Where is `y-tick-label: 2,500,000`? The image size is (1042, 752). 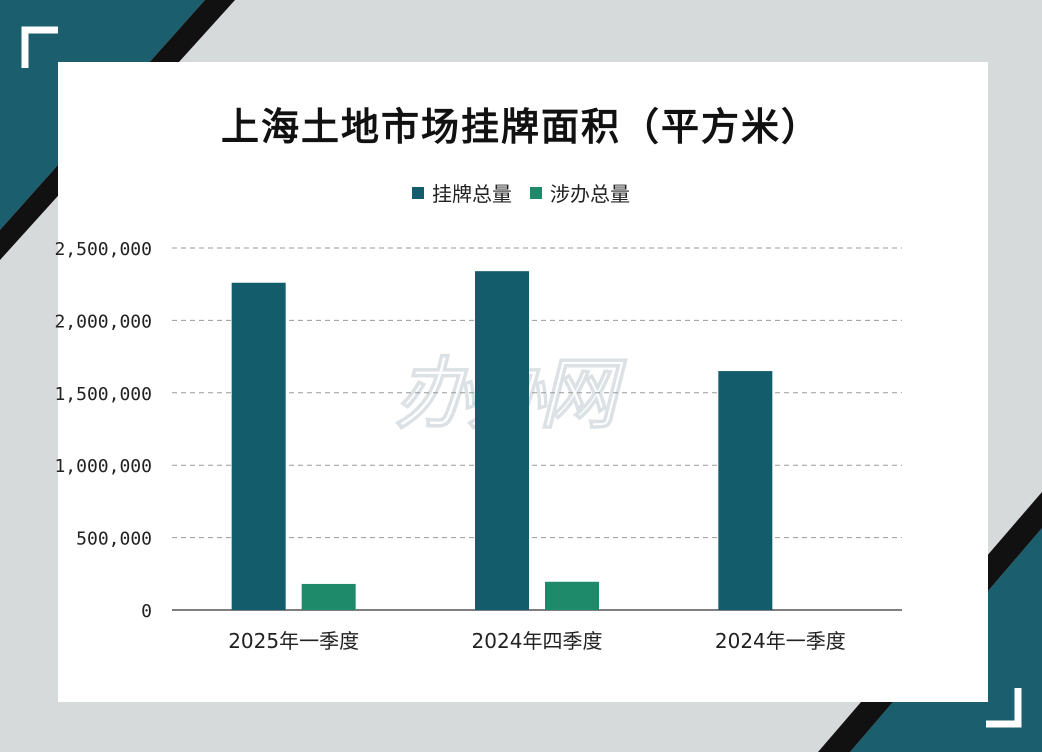
y-tick-label: 2,500,000 is located at coordinates (103, 249).